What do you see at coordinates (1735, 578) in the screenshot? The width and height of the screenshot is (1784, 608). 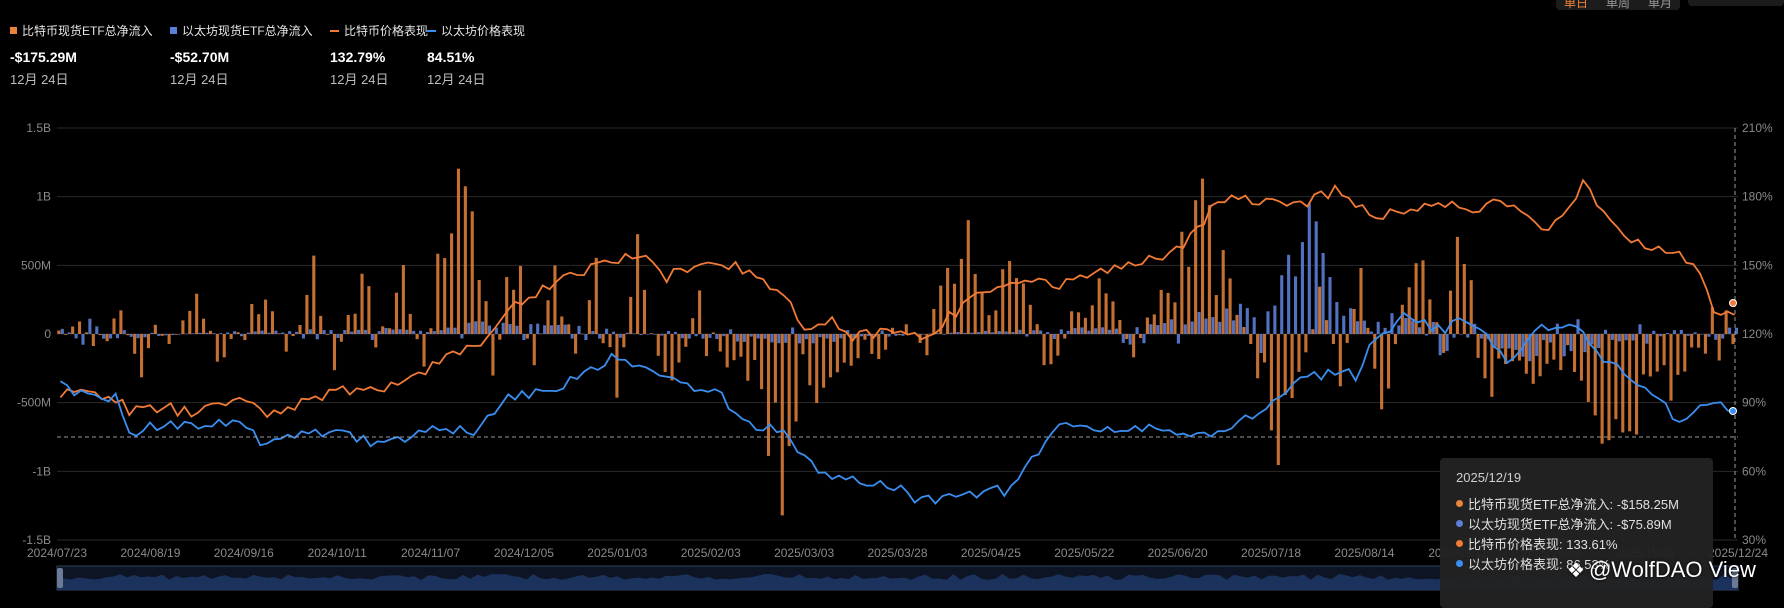 I see `zoom-handle-right` at bounding box center [1735, 578].